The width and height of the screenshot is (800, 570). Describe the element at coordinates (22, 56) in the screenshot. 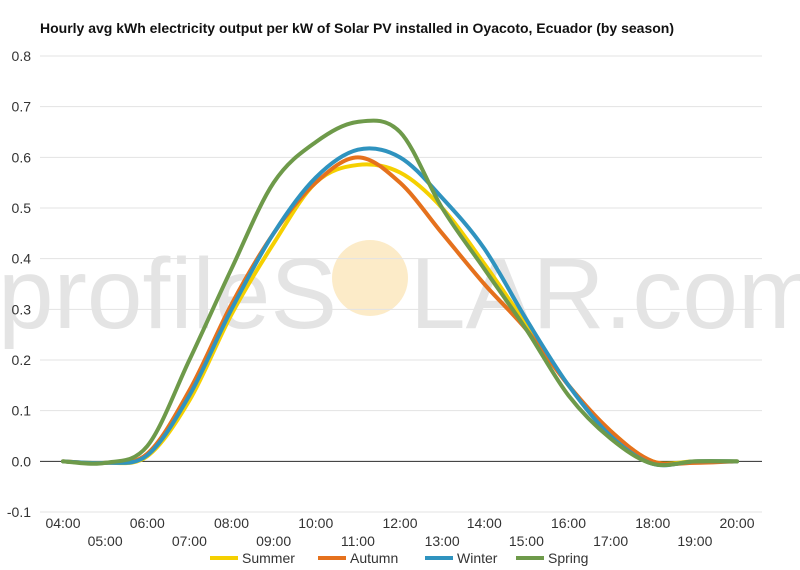

I see `y-tick-label: 0.8` at that location.